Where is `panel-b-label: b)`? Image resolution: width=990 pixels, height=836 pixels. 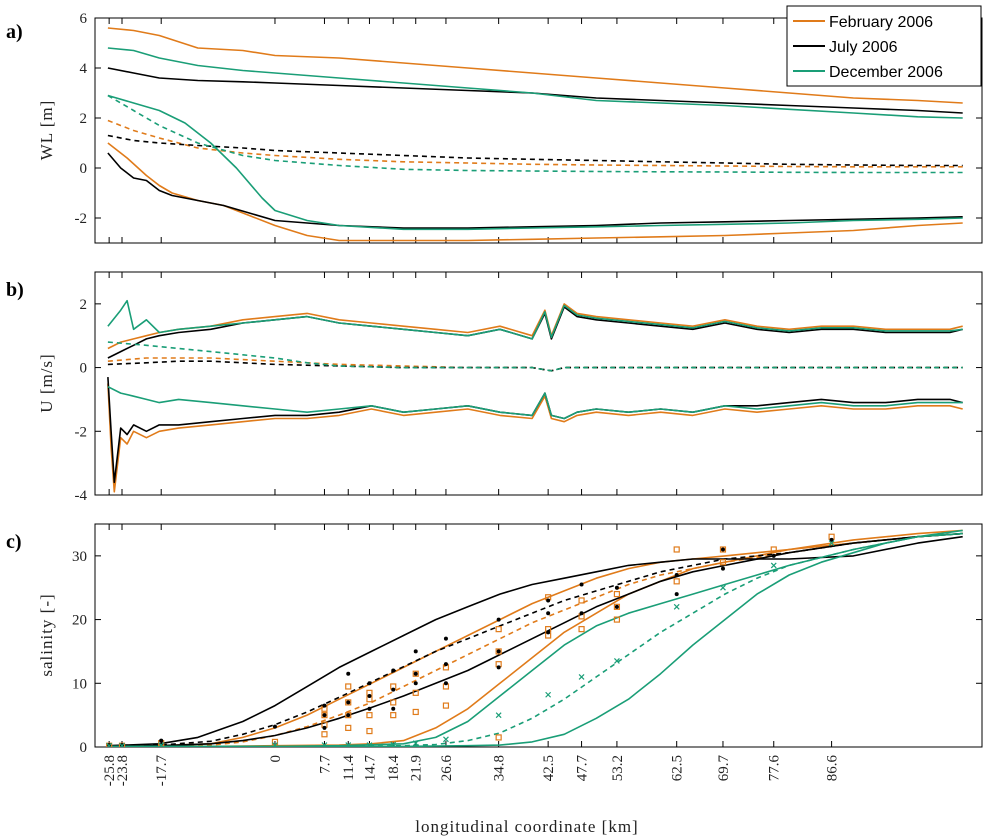
panel-b-label: b) is located at coordinates (15, 290).